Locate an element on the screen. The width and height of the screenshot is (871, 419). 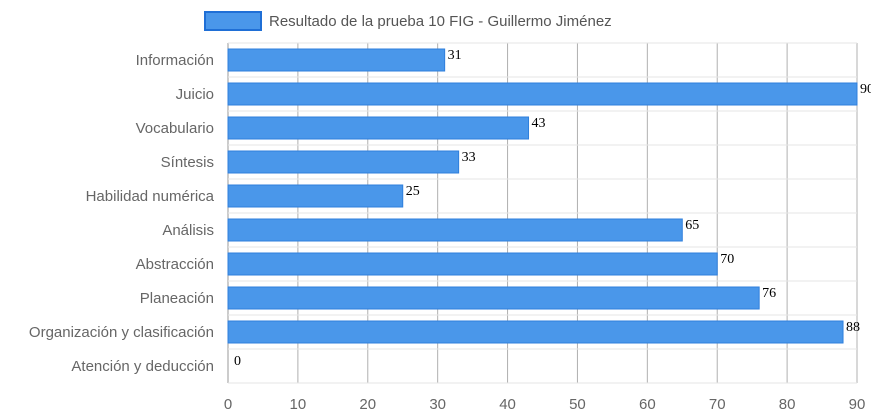
x-axis-ticks: 0 10 20 30 40 50 60 70 80 90 is located at coordinates (545, 404).